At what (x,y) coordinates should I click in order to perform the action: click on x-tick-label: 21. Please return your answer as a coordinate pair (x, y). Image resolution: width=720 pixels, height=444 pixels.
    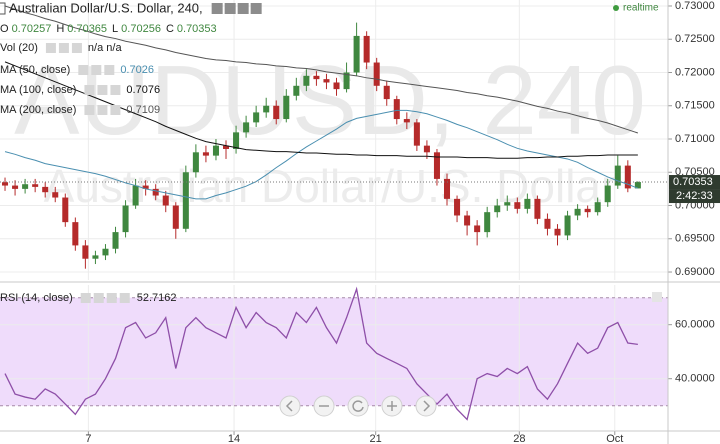
    Looking at the image, I should click on (376, 438).